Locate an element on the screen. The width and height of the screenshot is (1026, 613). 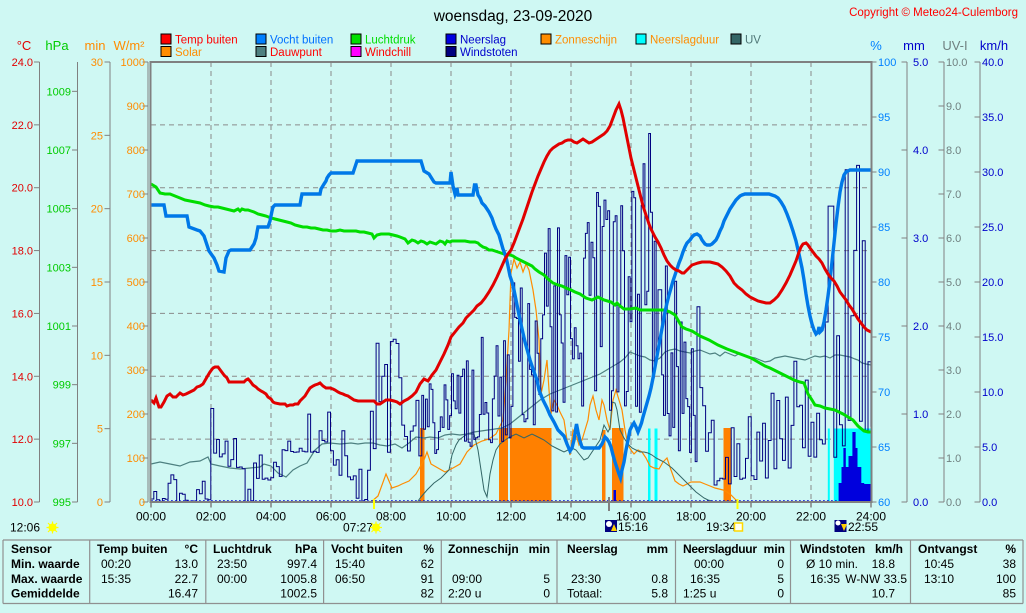
svg-text: 06:00 is located at coordinates (331, 517).